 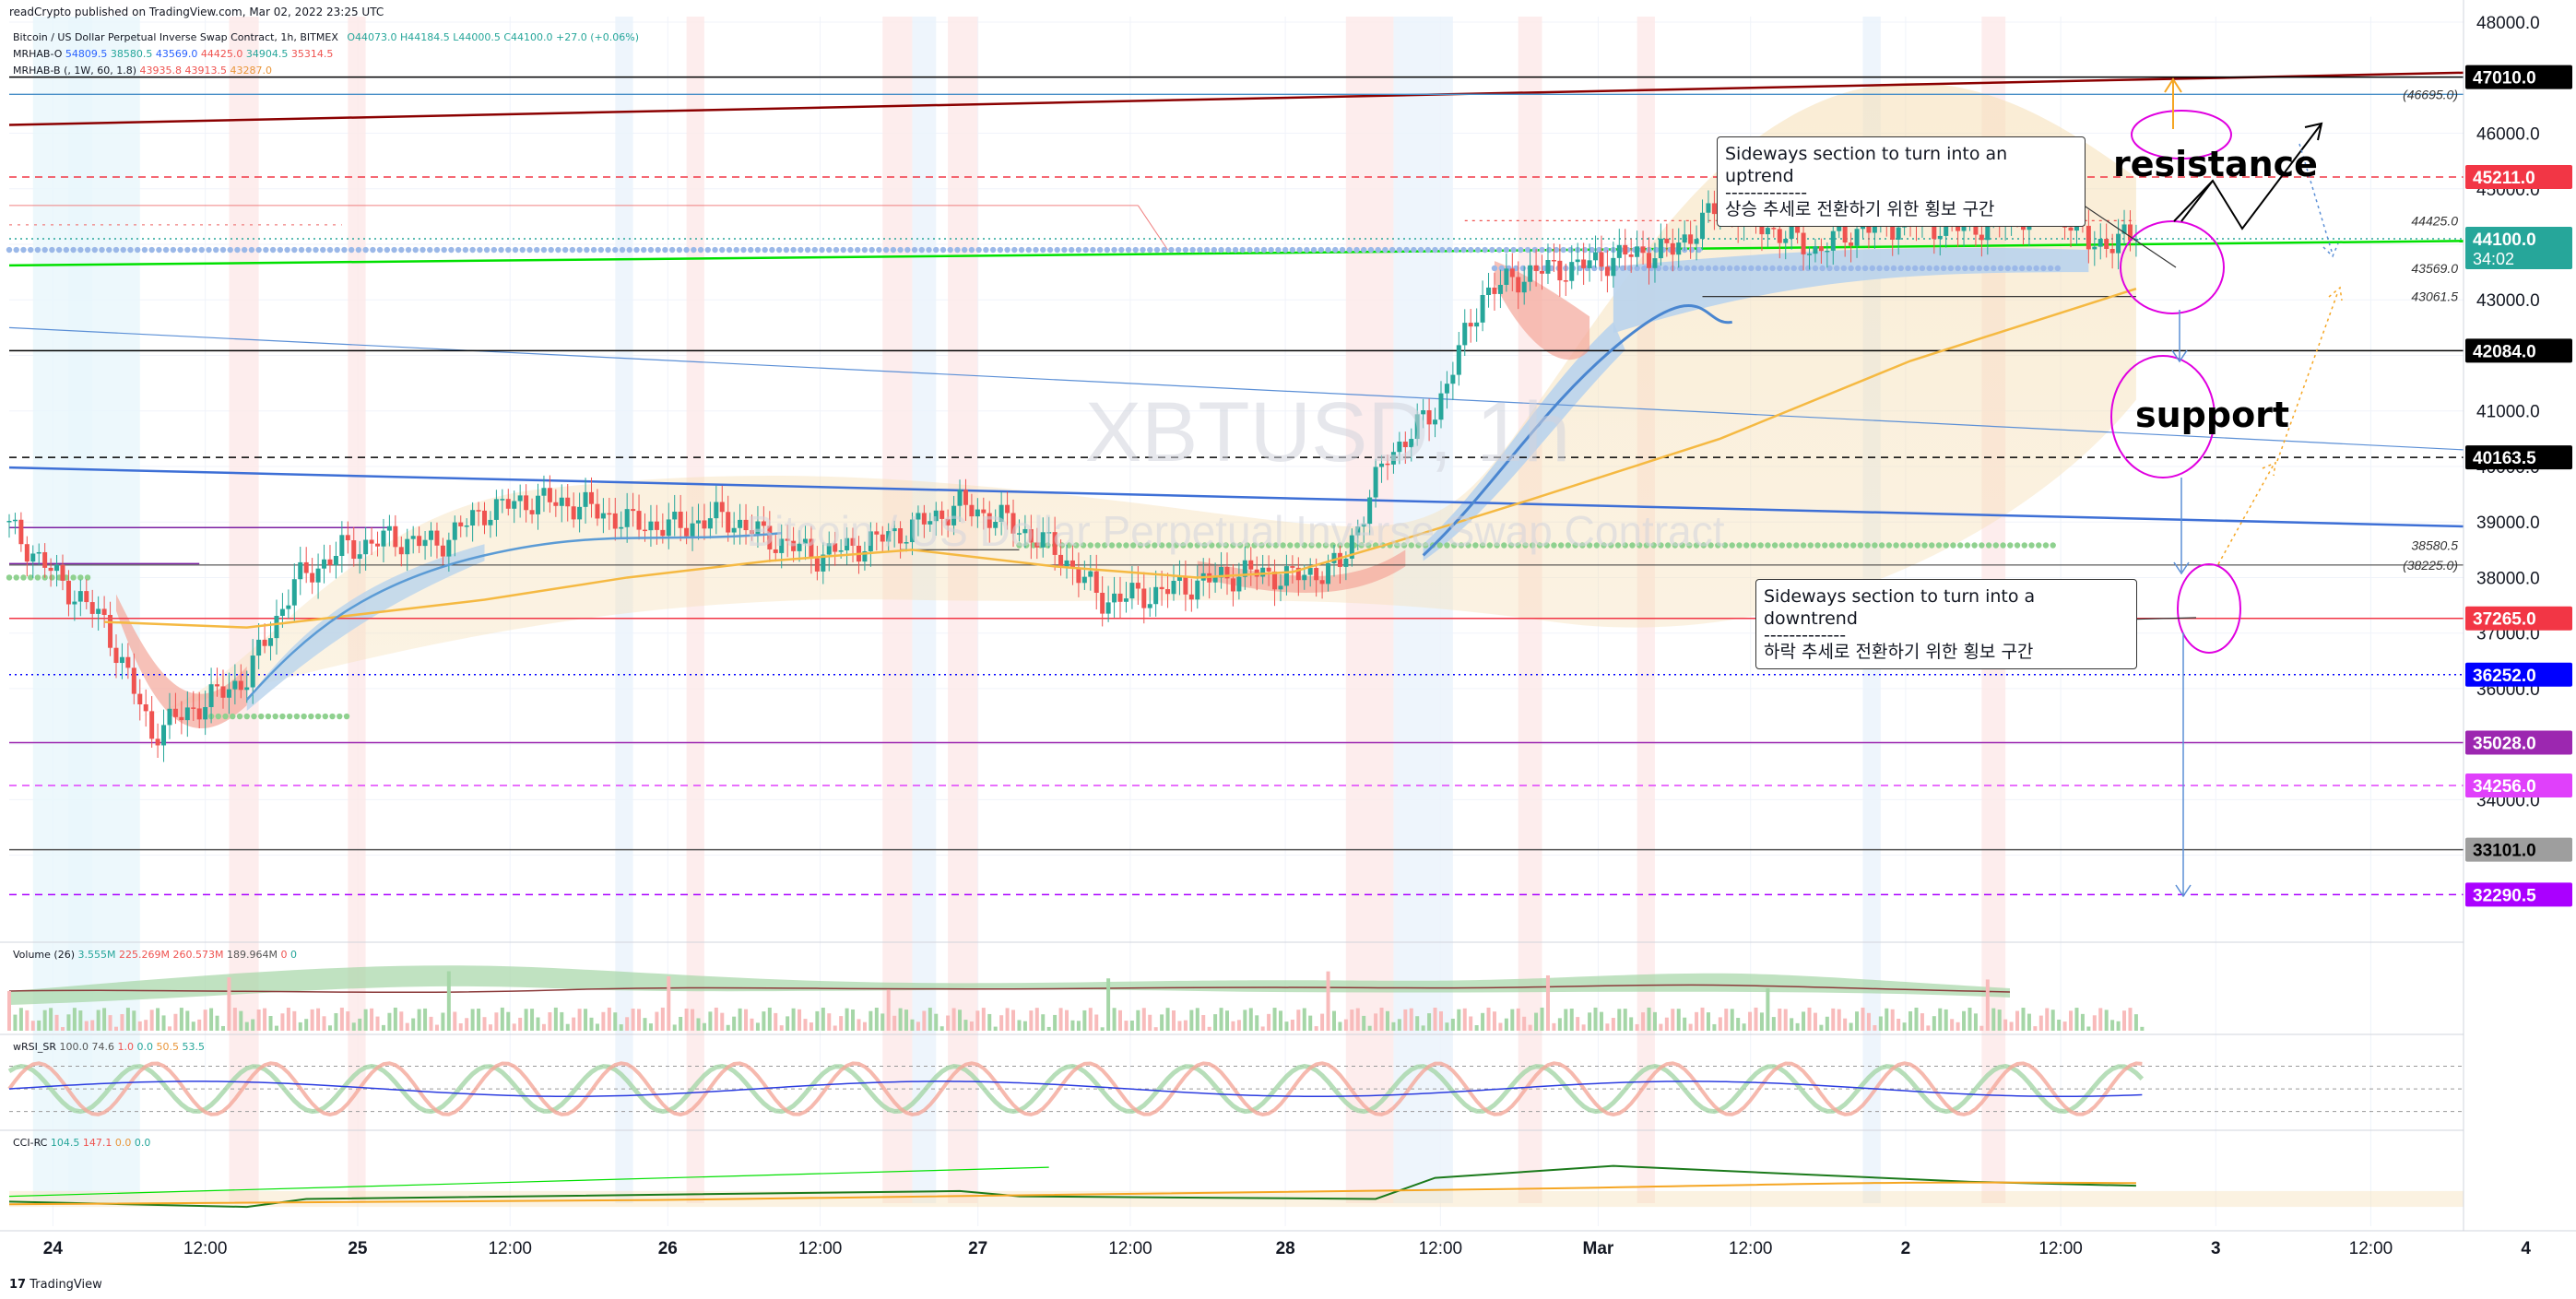 What do you see at coordinates (1751, 1249) in the screenshot?
I see `time-tick-11: 12:00` at bounding box center [1751, 1249].